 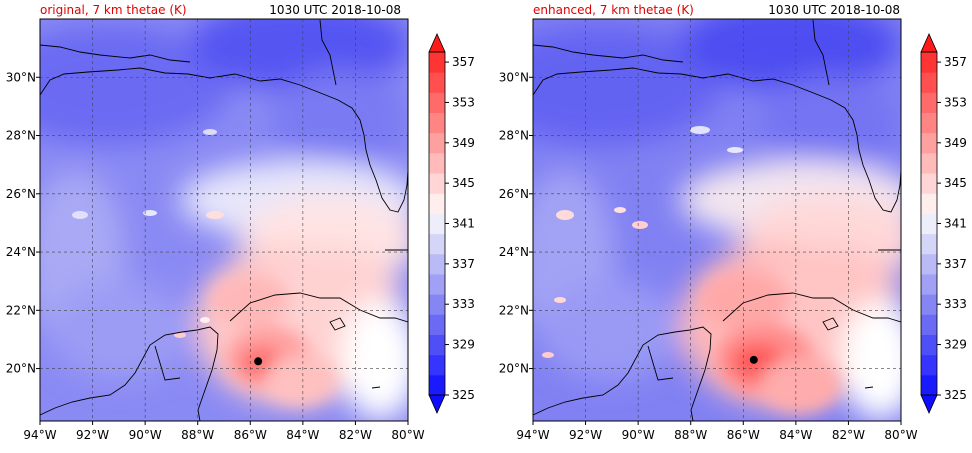 I want to click on colorbar: 325 329 333 337 341 345 349 353 357, so click(x=451, y=223).